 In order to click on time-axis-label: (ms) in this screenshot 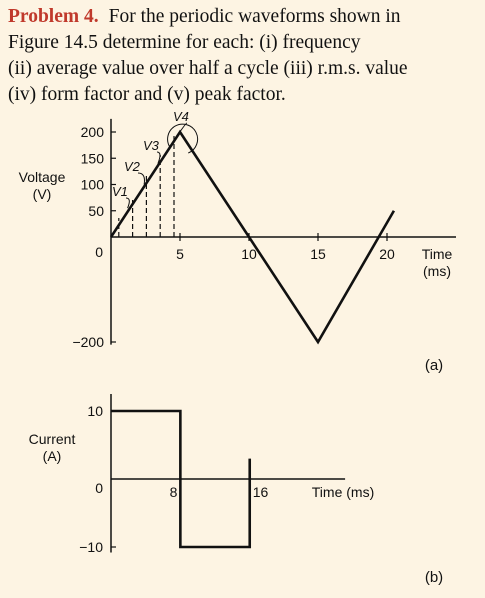, I will do `click(437, 271)`.